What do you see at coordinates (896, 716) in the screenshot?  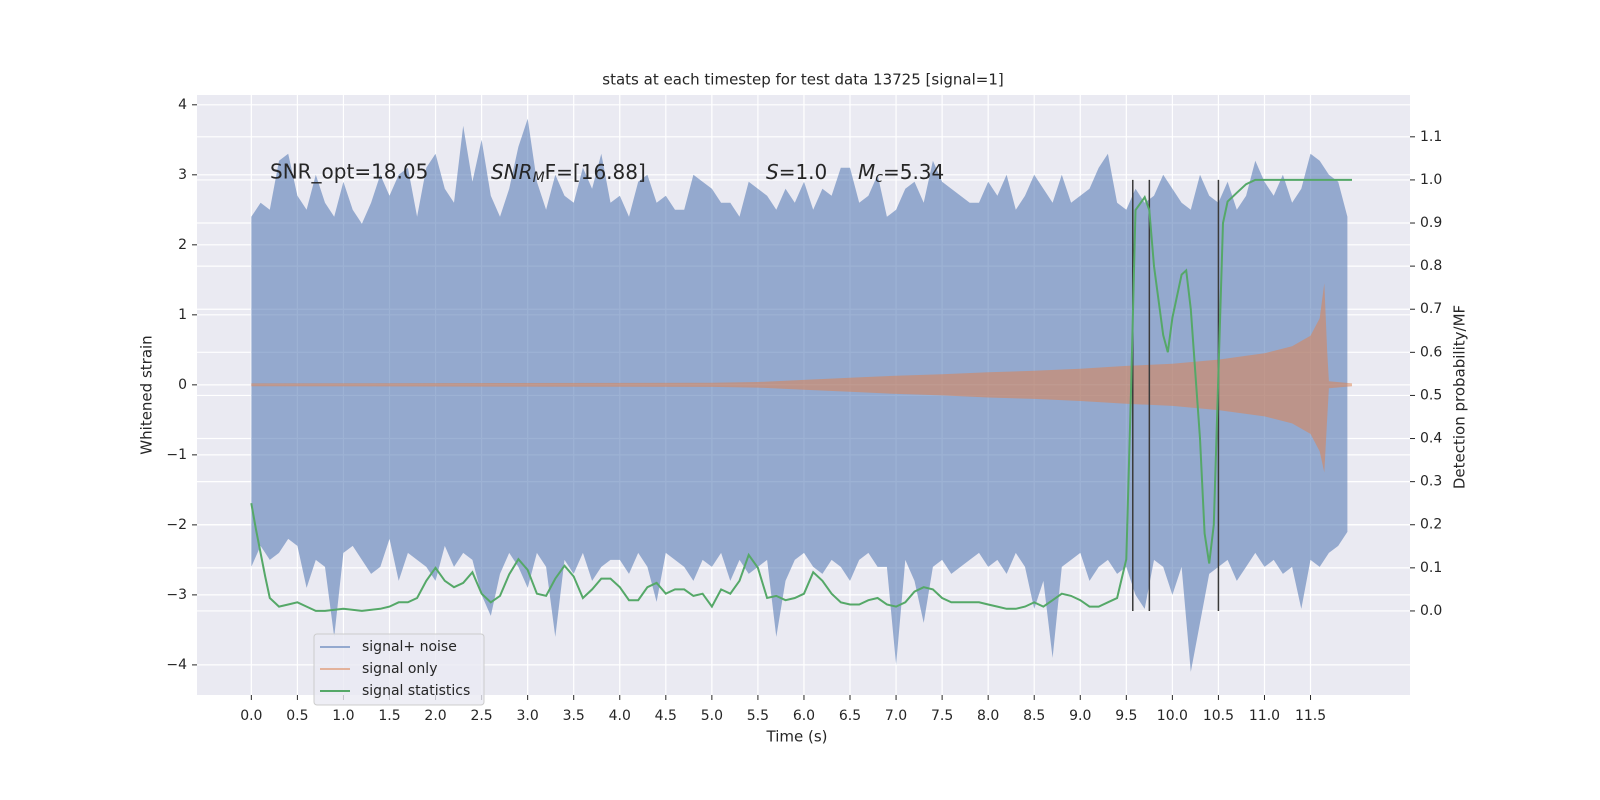 I see `x-tick-label: 7.0` at bounding box center [896, 716].